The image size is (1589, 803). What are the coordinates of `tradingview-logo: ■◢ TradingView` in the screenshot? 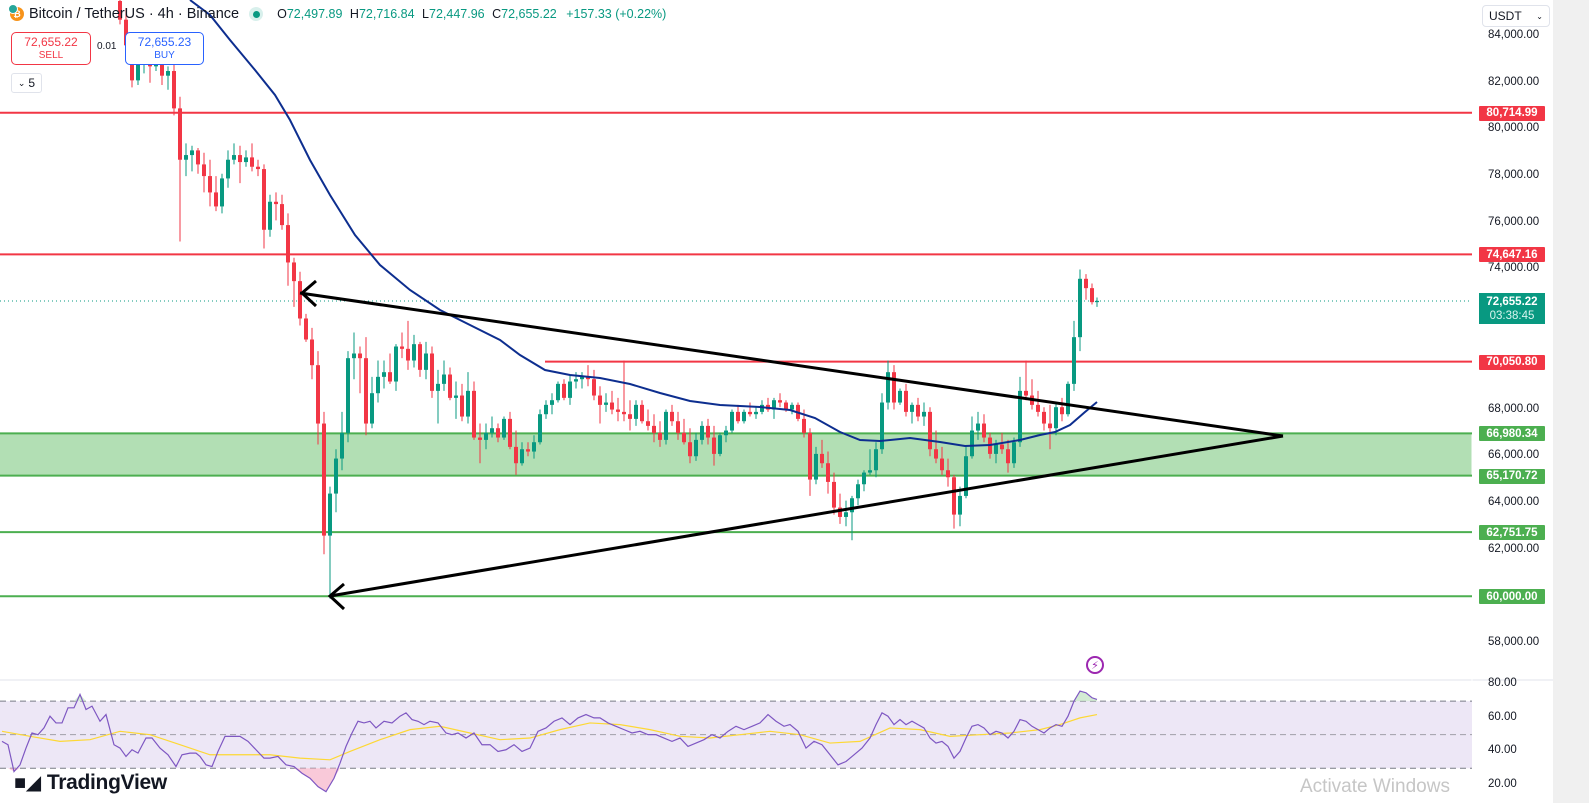 It's located at (90, 782).